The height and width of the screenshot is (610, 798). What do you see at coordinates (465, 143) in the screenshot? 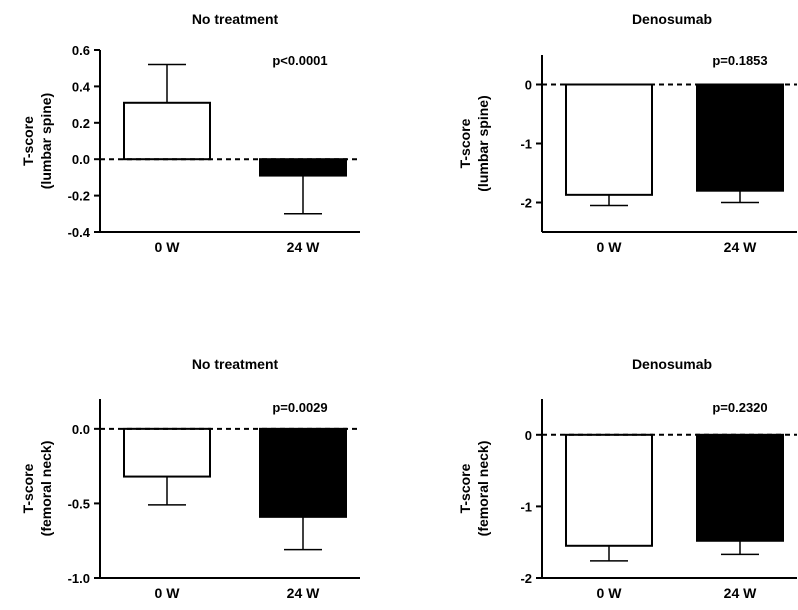
I see `panel-2-y-axis-label-line-1: T-score` at bounding box center [465, 143].